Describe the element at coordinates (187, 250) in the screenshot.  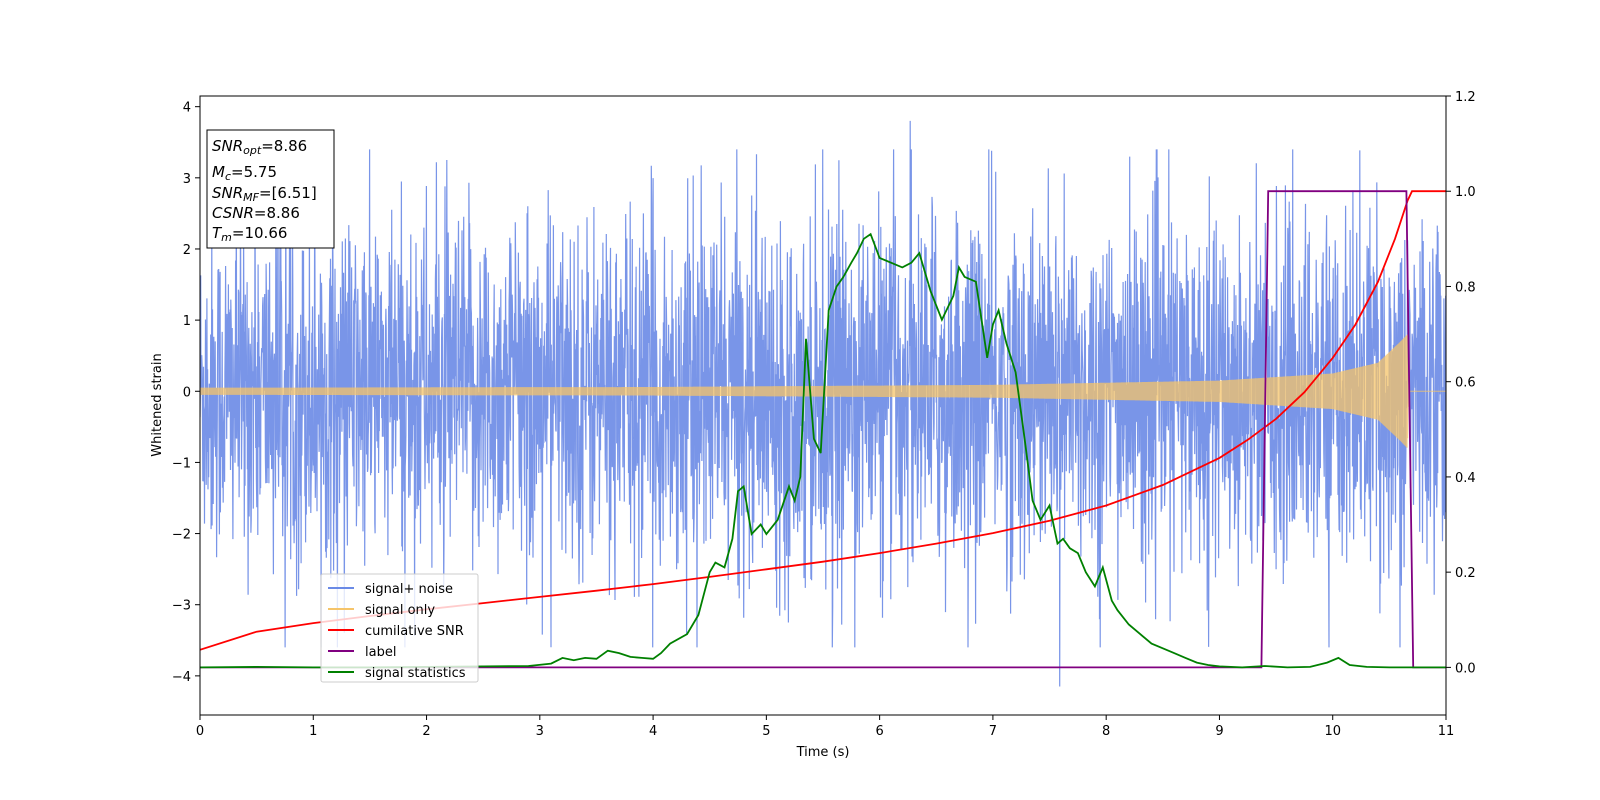
I see `y-left-tick-label: 2` at that location.